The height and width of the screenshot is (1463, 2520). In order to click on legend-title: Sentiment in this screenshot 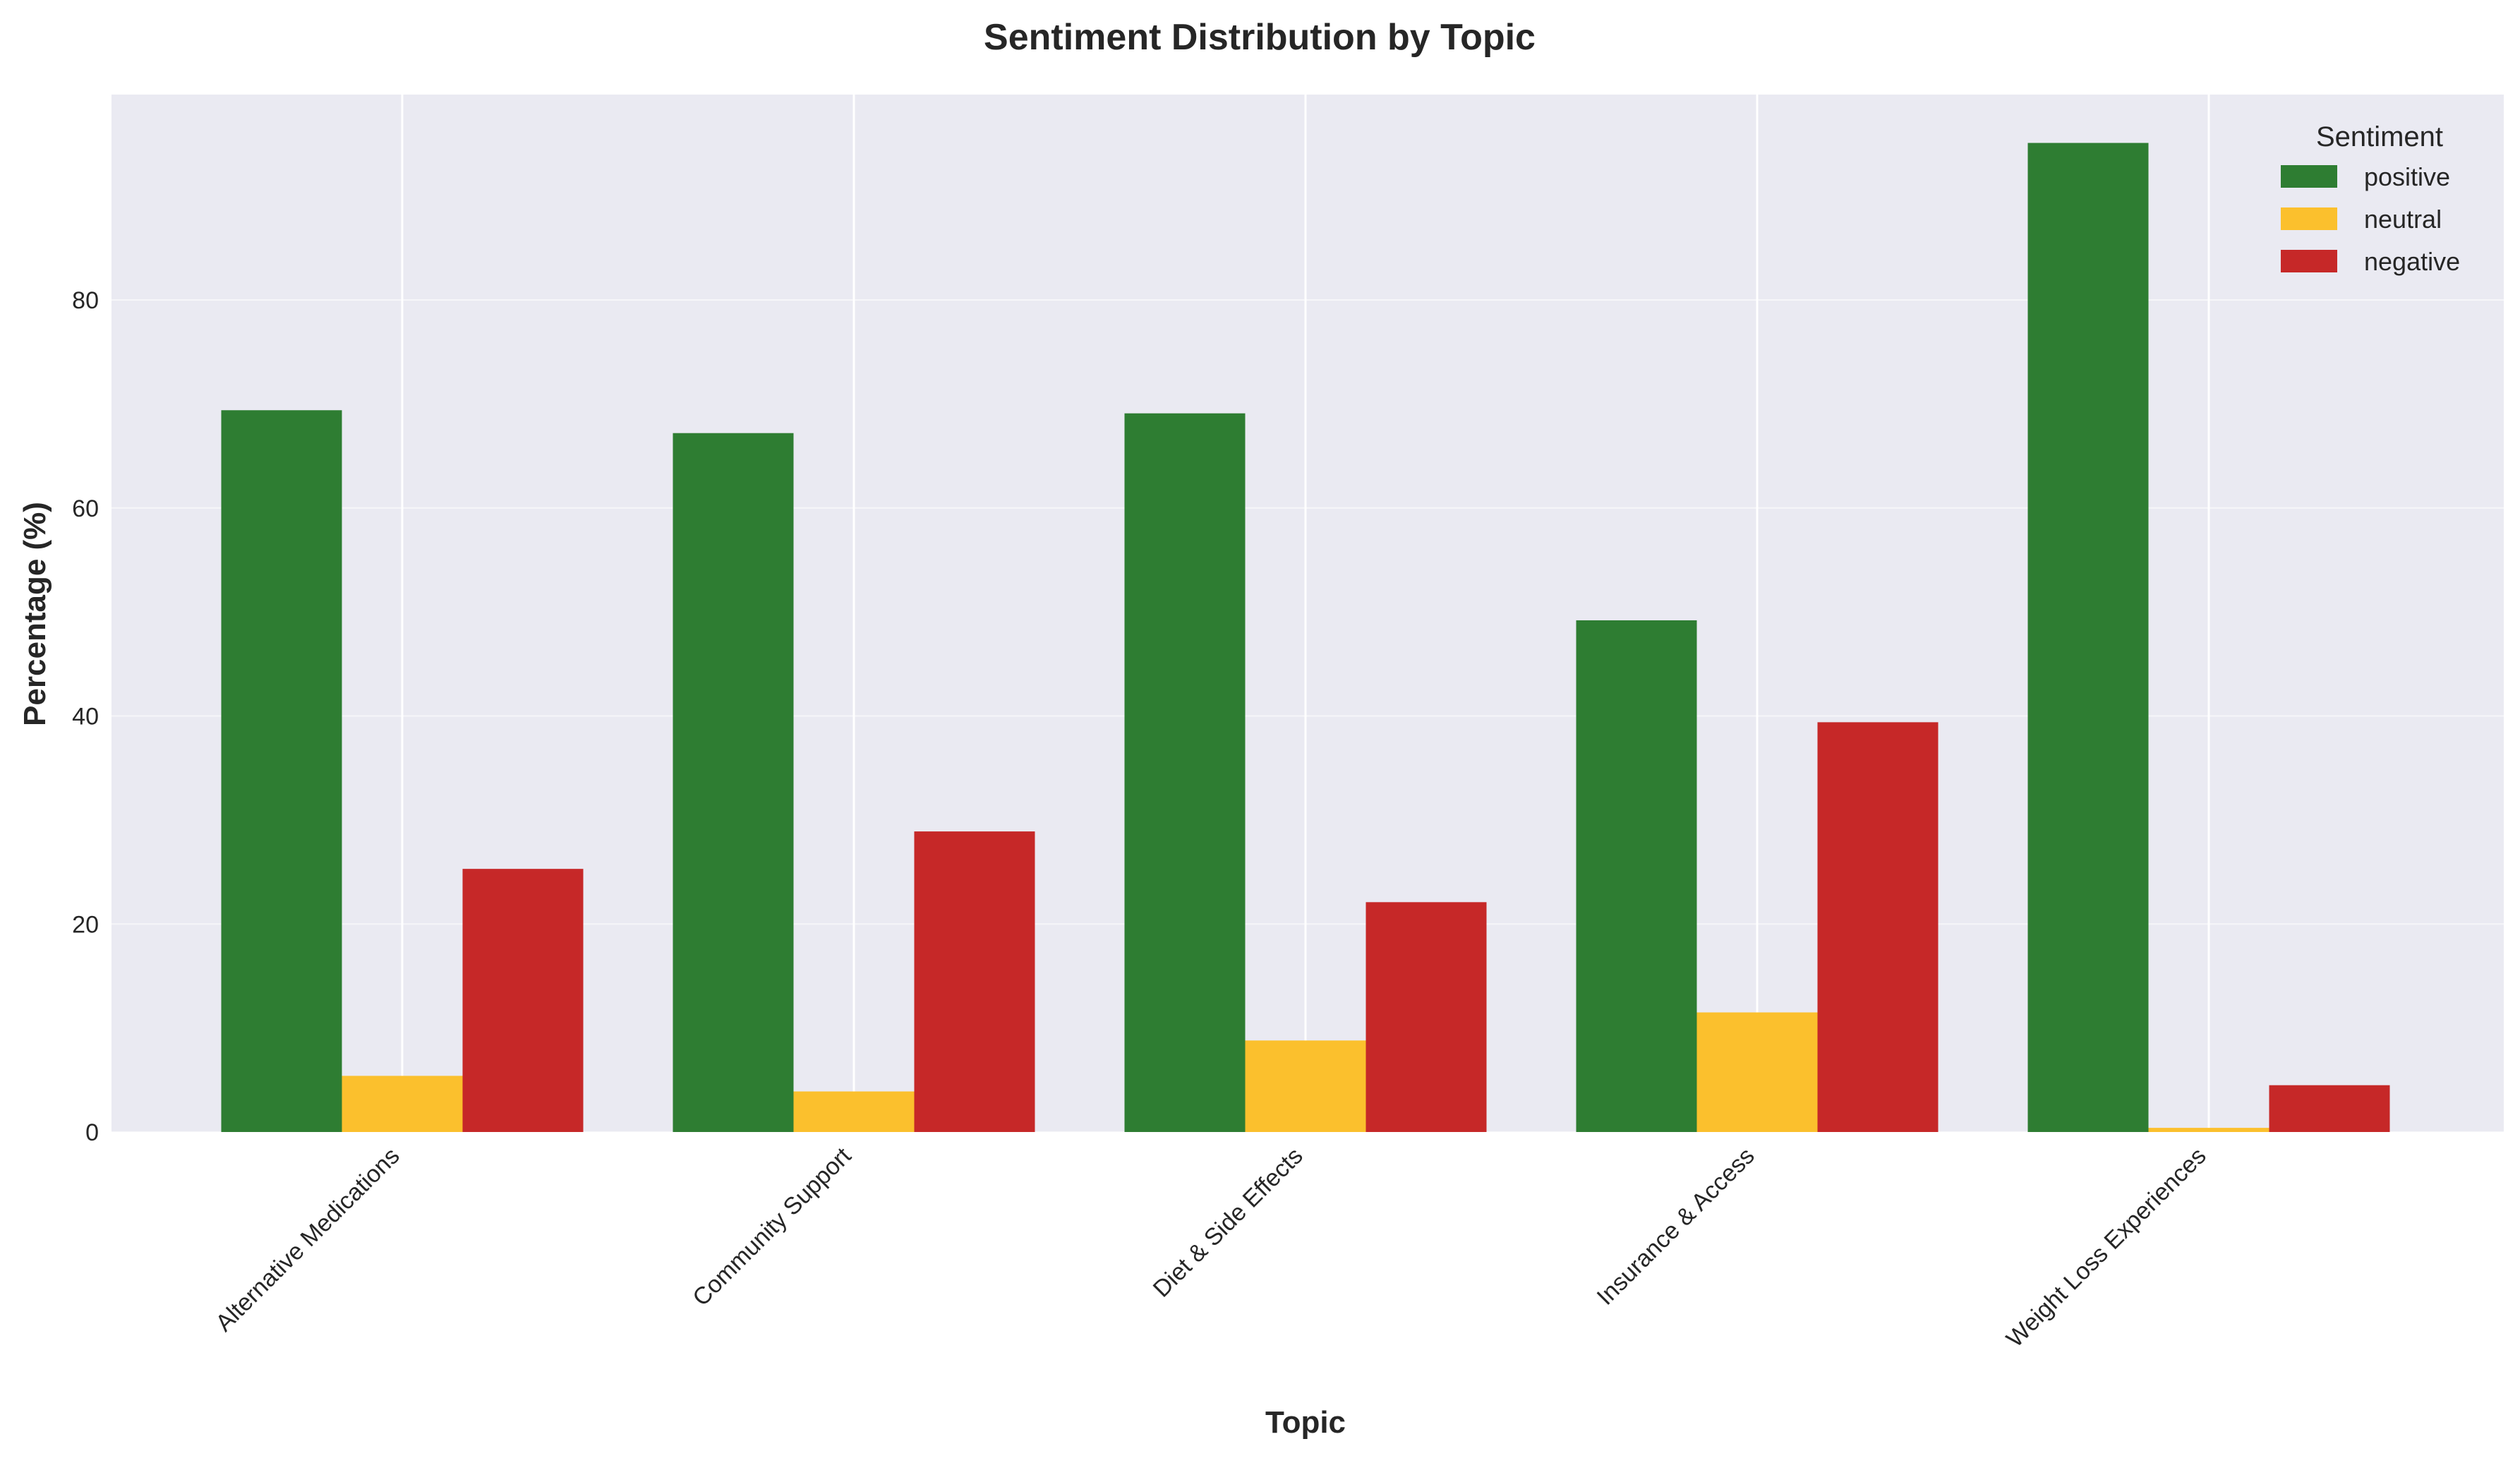, I will do `click(2379, 136)`.